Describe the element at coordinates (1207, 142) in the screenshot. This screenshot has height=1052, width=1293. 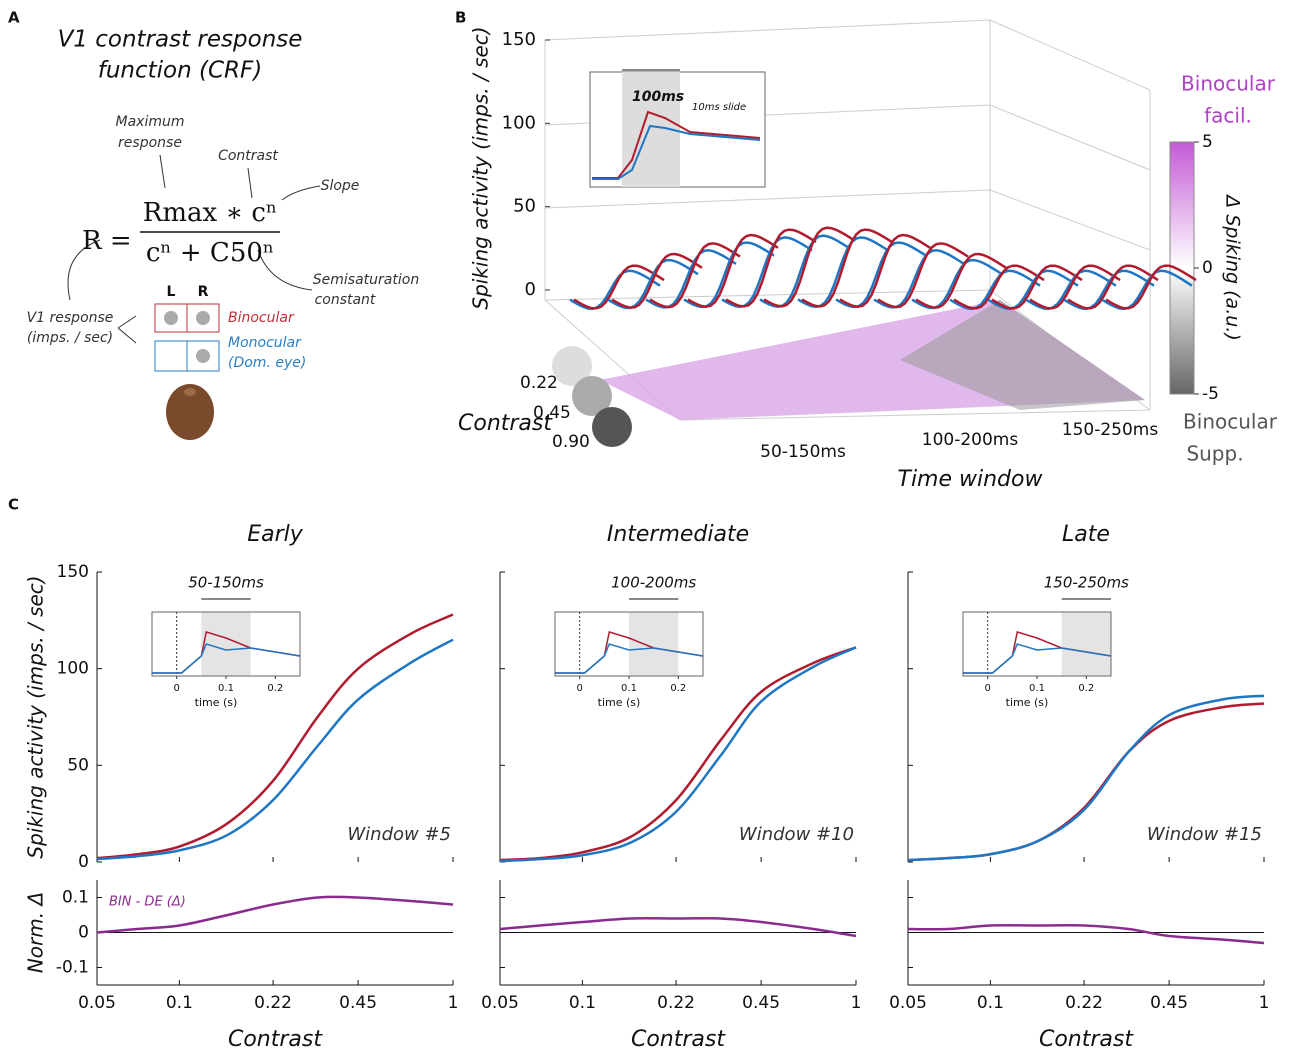
I see `colorbar-tick-label: 5` at that location.